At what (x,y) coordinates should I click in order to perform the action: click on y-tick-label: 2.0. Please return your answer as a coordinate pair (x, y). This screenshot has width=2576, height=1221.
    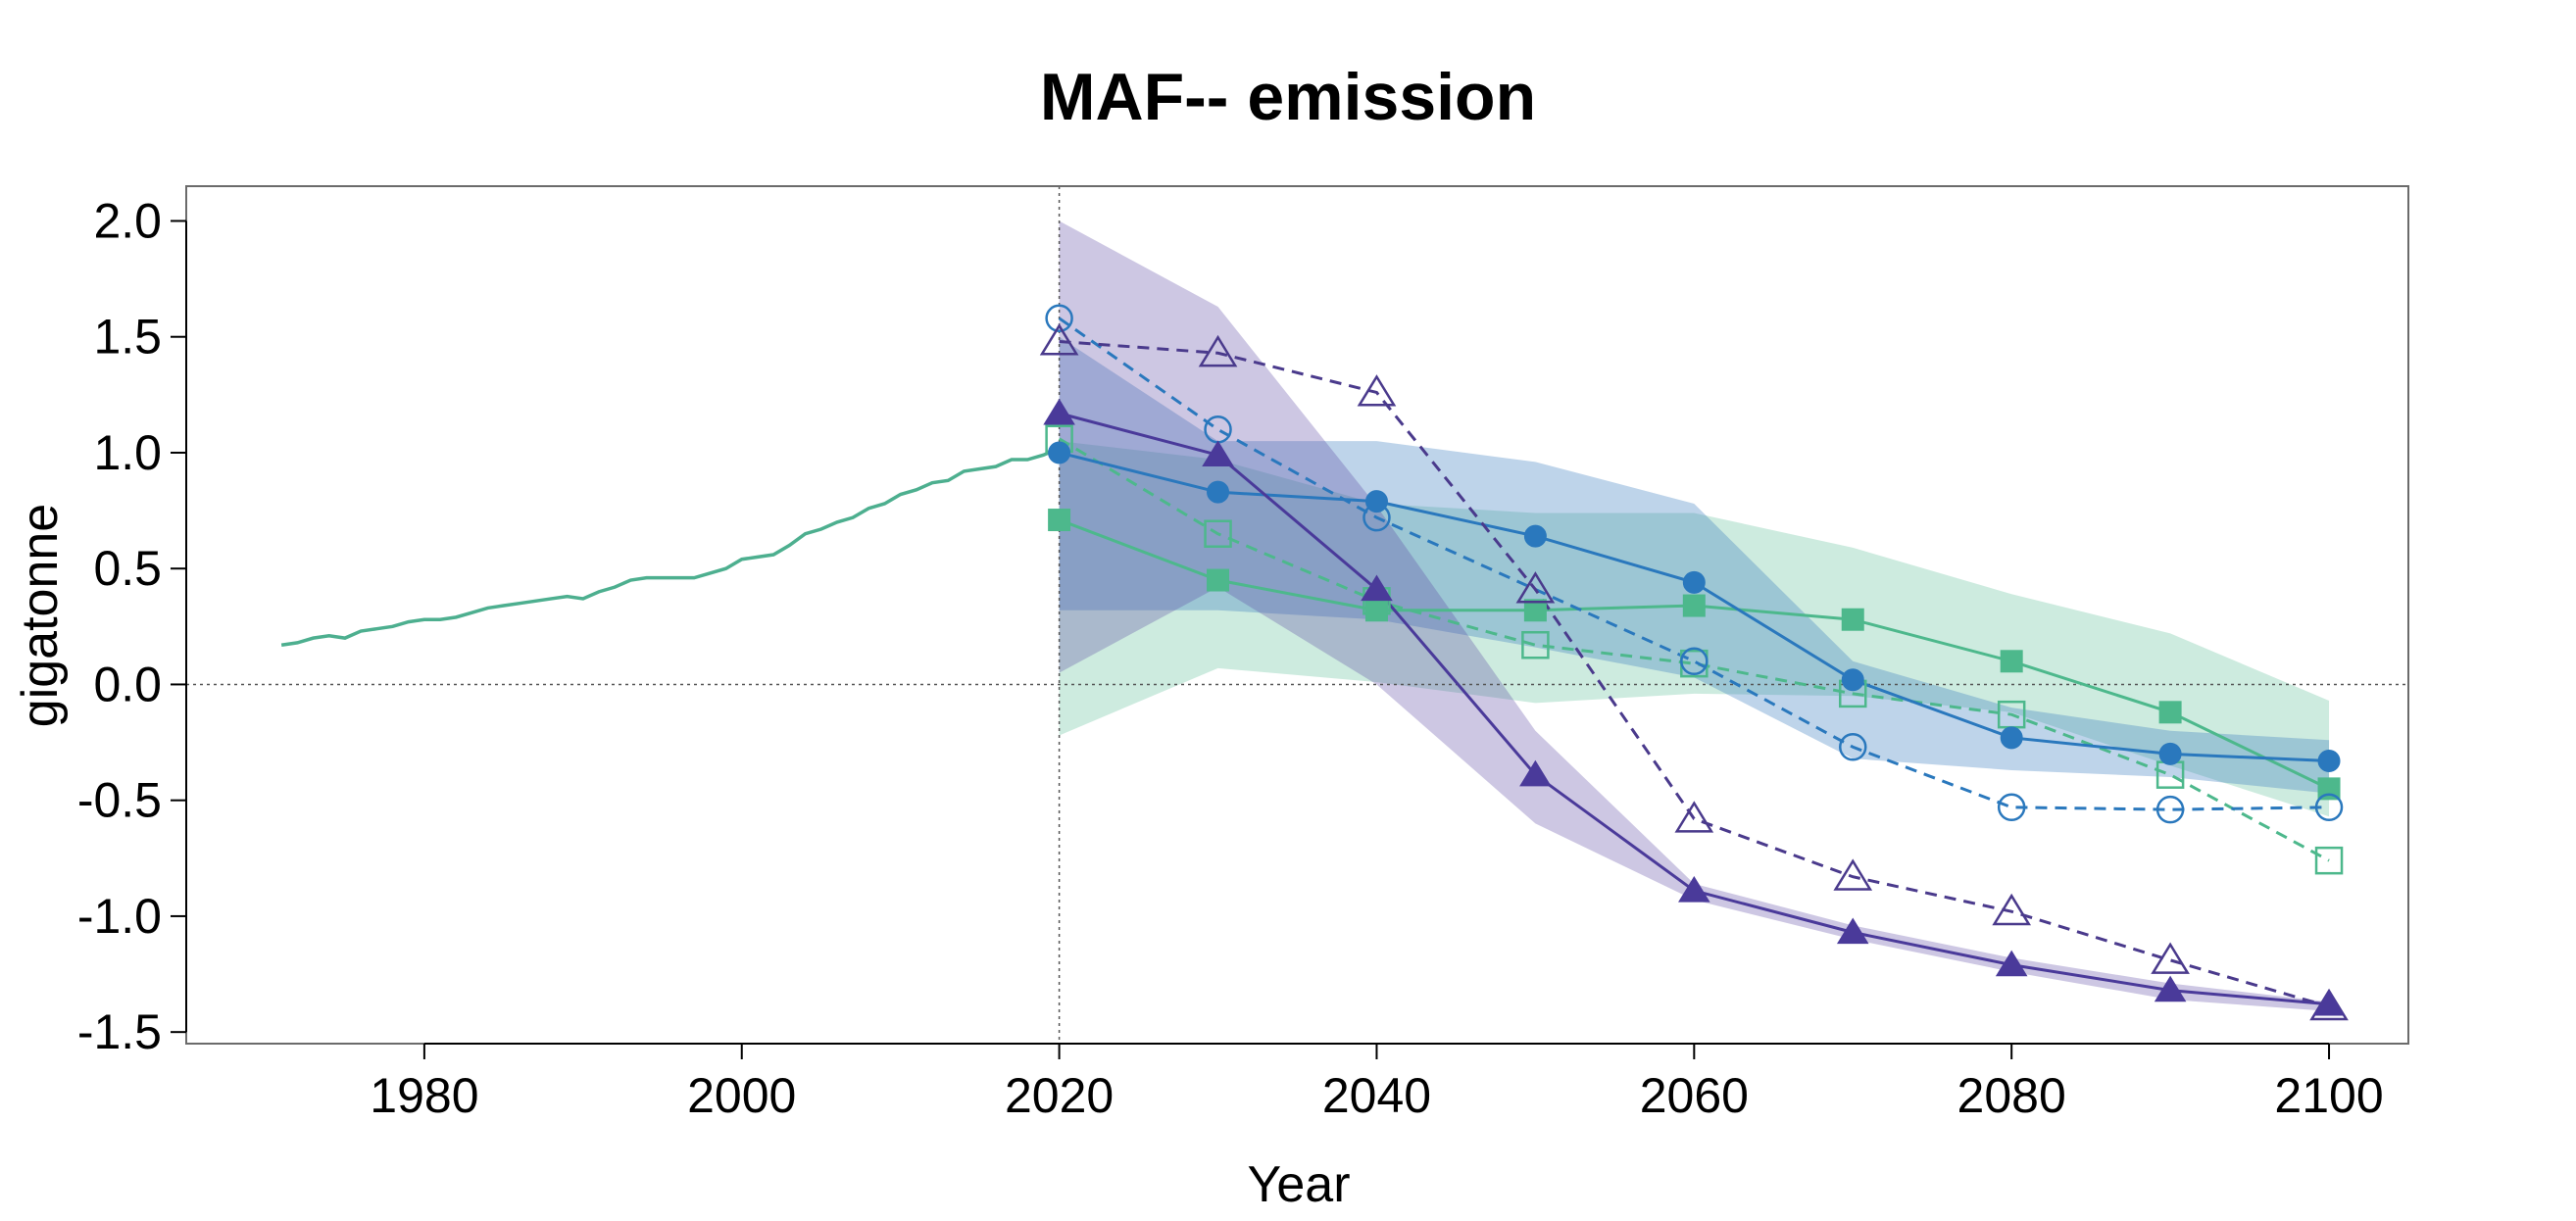
    Looking at the image, I should click on (127, 220).